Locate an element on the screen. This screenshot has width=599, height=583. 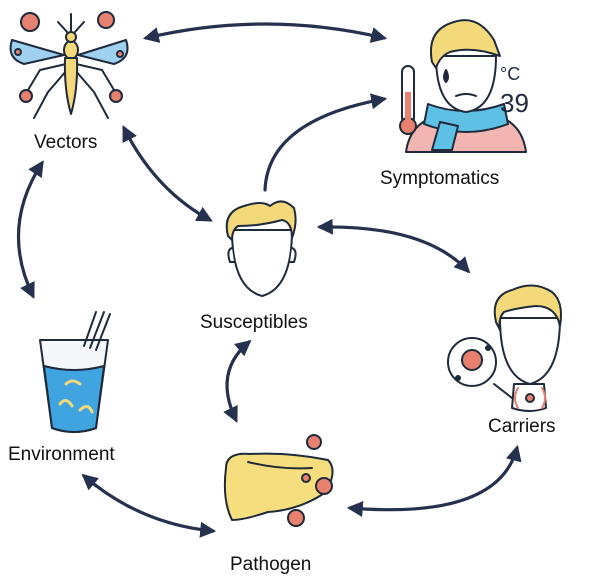
arrow-pathogen-carriers is located at coordinates (434, 481).